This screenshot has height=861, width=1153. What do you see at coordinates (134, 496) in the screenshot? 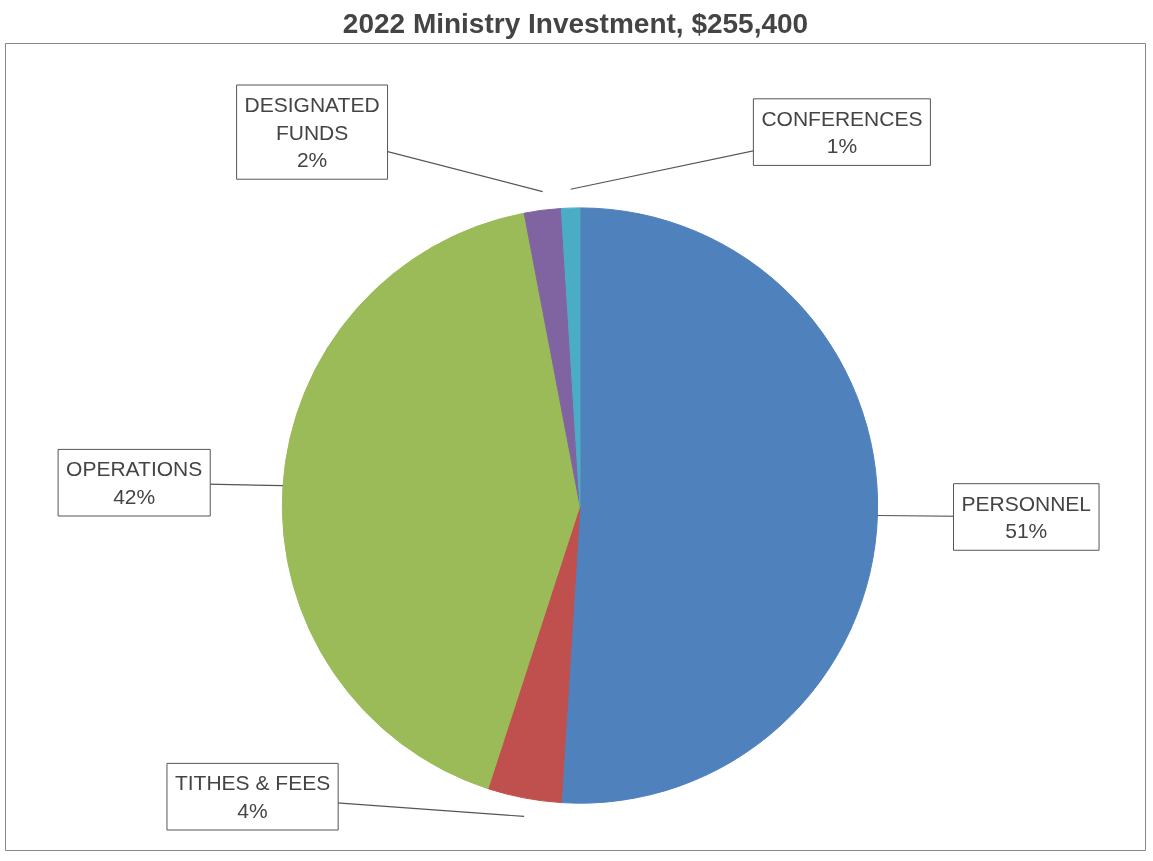
I see `data-label: 42%` at bounding box center [134, 496].